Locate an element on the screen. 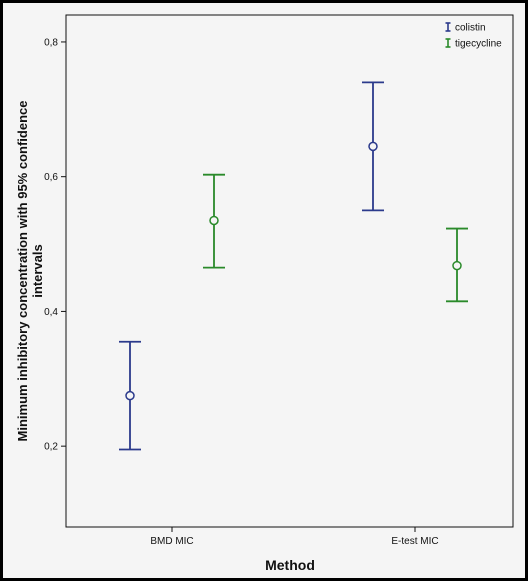  legend: colistin tigecycline is located at coordinates (473, 36).